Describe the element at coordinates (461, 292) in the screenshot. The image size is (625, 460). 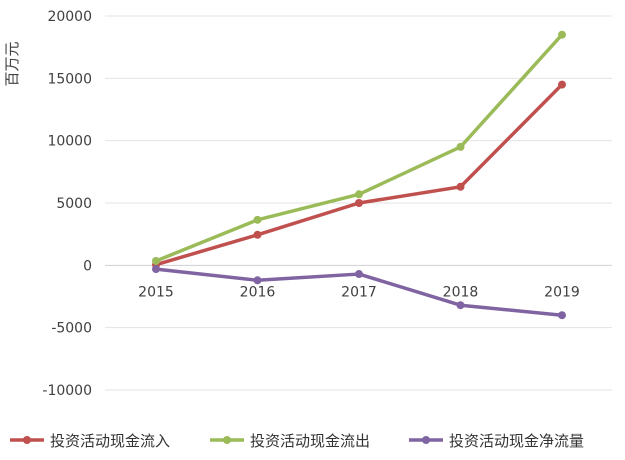
I see `x-tick-label: 2018` at that location.